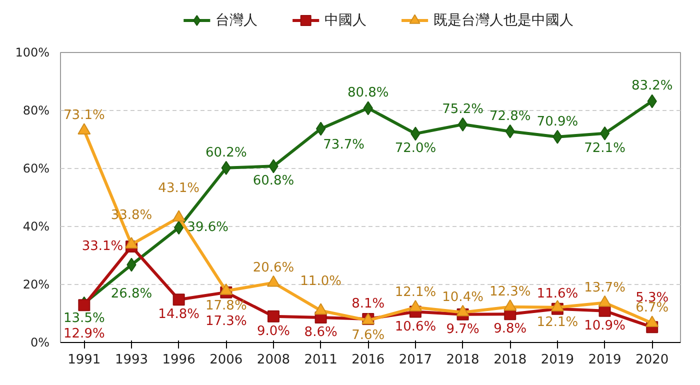 The image size is (700, 385). I want to click on data-label: 10.6%, so click(415, 326).